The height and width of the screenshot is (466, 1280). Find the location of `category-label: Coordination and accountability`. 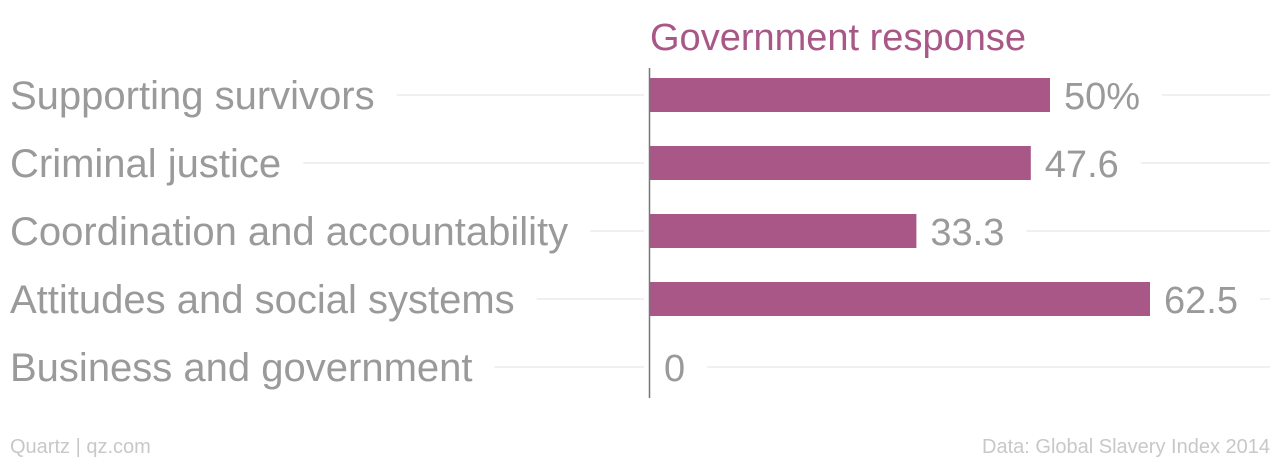

category-label: Coordination and accountability is located at coordinates (289, 232).